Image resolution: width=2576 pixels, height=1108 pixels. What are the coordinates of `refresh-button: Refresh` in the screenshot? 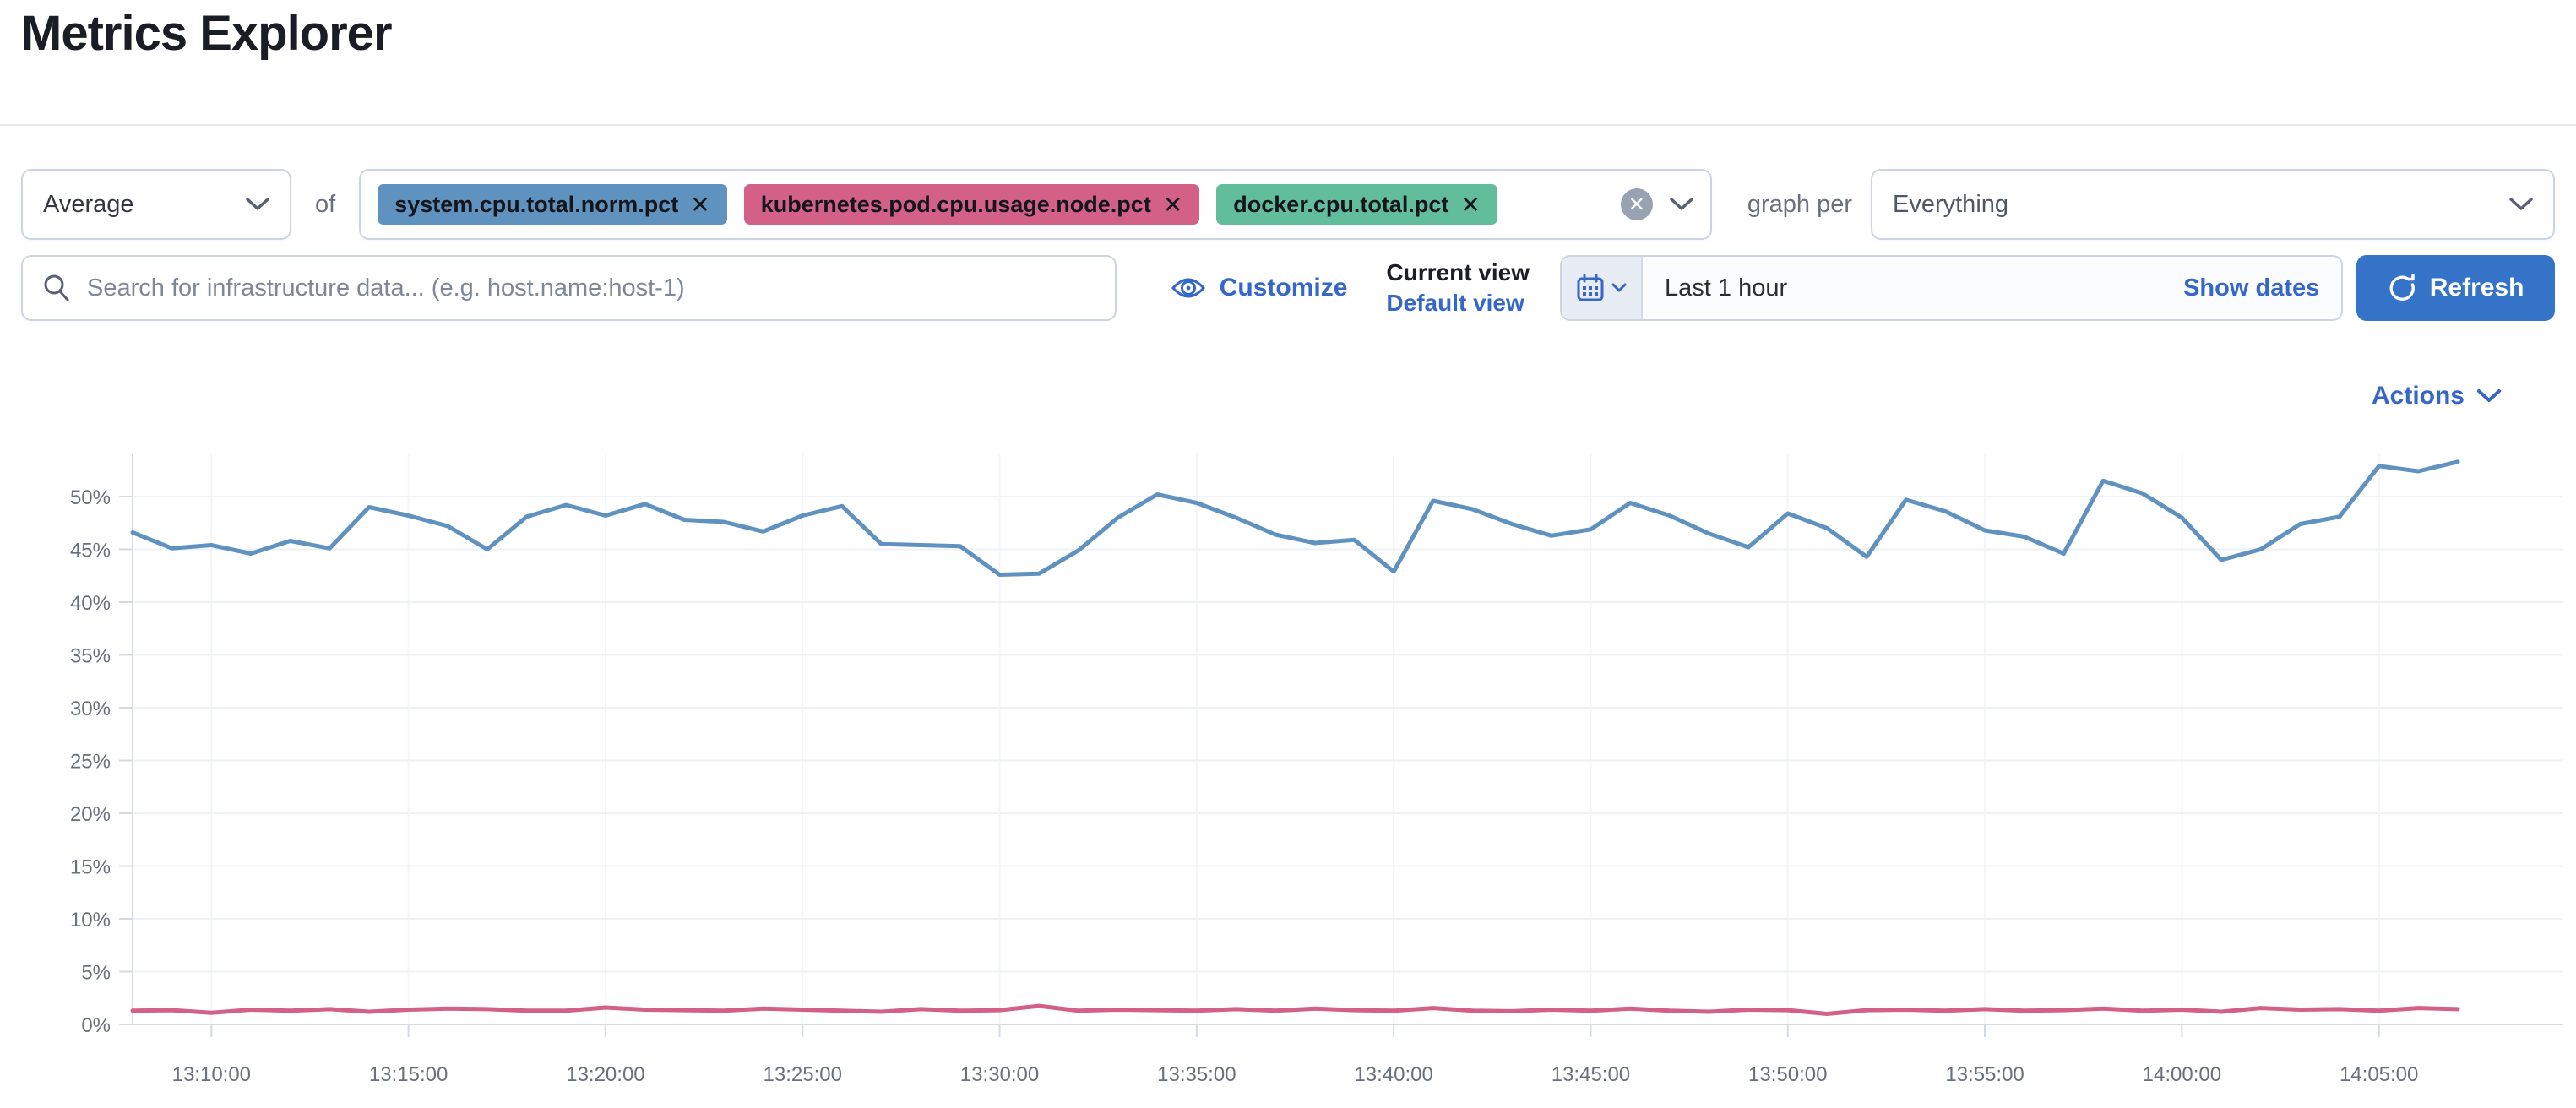 It's located at (2455, 288).